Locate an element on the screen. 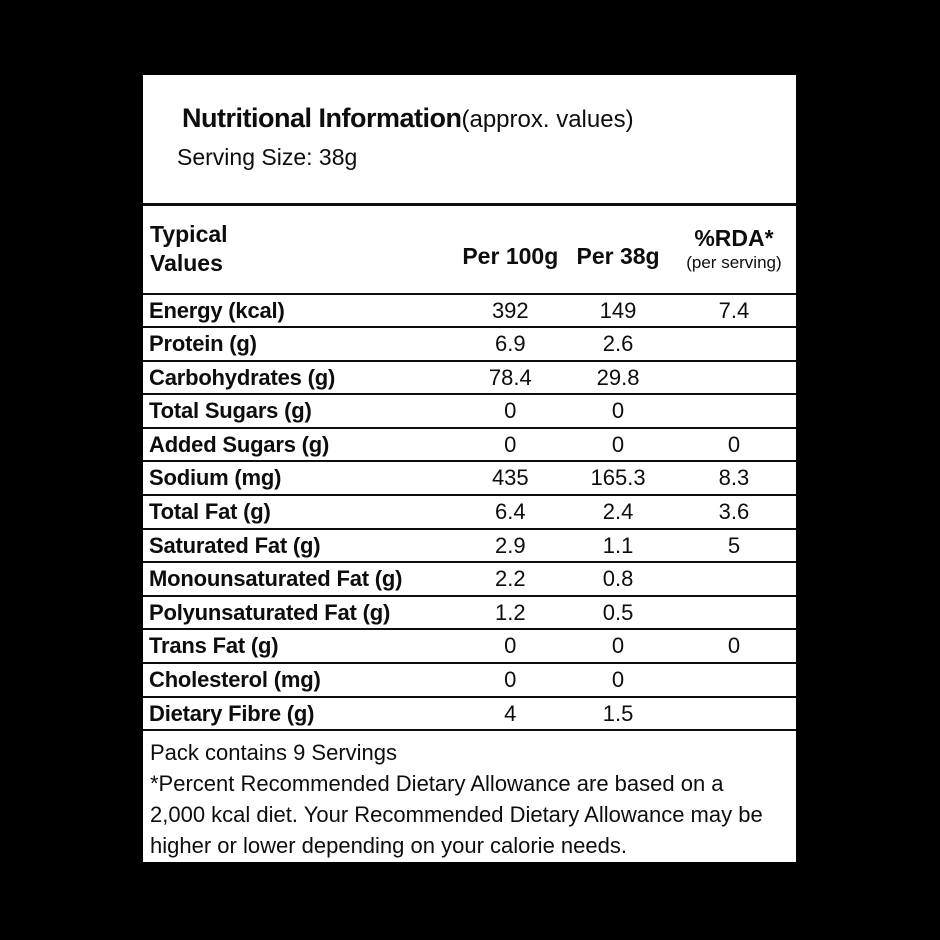 The height and width of the screenshot is (940, 940). cell-label: Monounsaturated Fat (g) is located at coordinates (300, 579).